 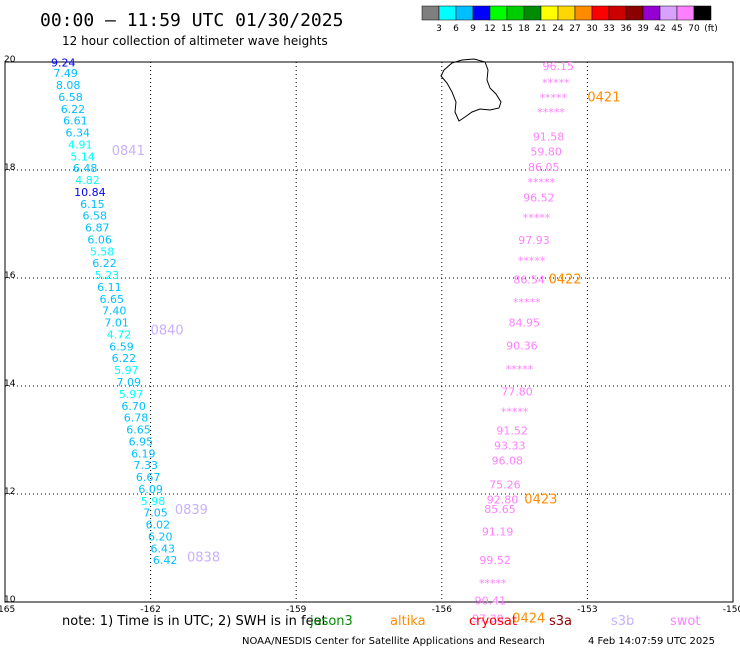 What do you see at coordinates (685, 621) in the screenshot?
I see `satellite-label: swot` at bounding box center [685, 621].